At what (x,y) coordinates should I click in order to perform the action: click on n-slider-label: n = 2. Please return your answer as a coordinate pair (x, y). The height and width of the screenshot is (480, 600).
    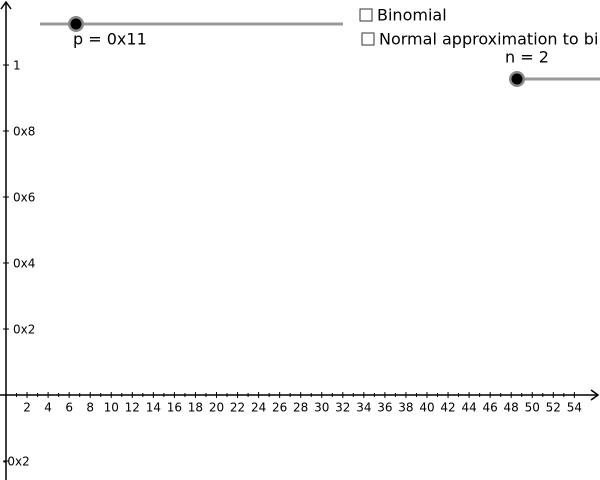
    Looking at the image, I should click on (527, 57).